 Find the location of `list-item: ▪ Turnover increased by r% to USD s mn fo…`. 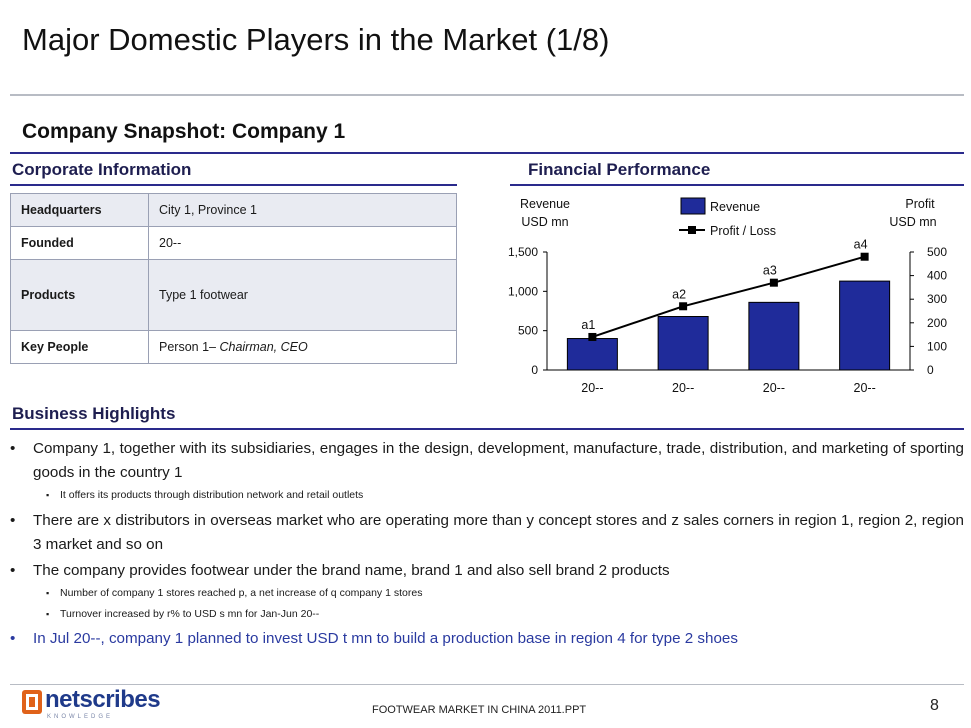

list-item: ▪ Turnover increased by r% to USD s mn fo… is located at coordinates (487, 614).